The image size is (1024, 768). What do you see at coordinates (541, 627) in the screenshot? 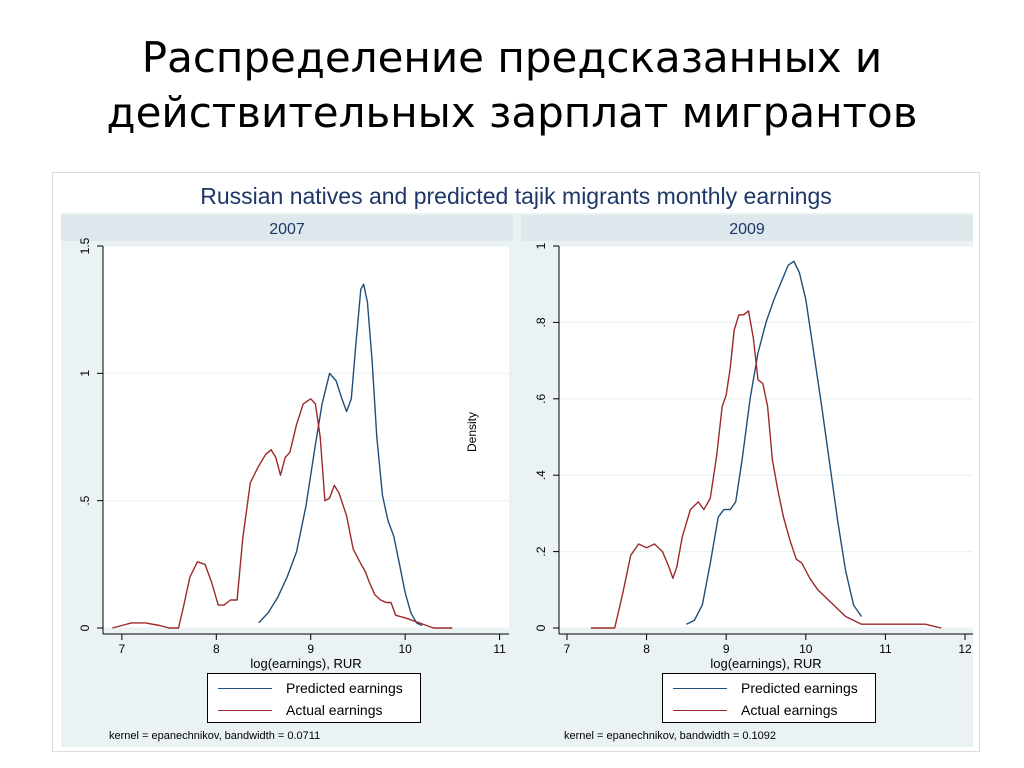
I see `y-tick-label-2009: 0` at bounding box center [541, 627].